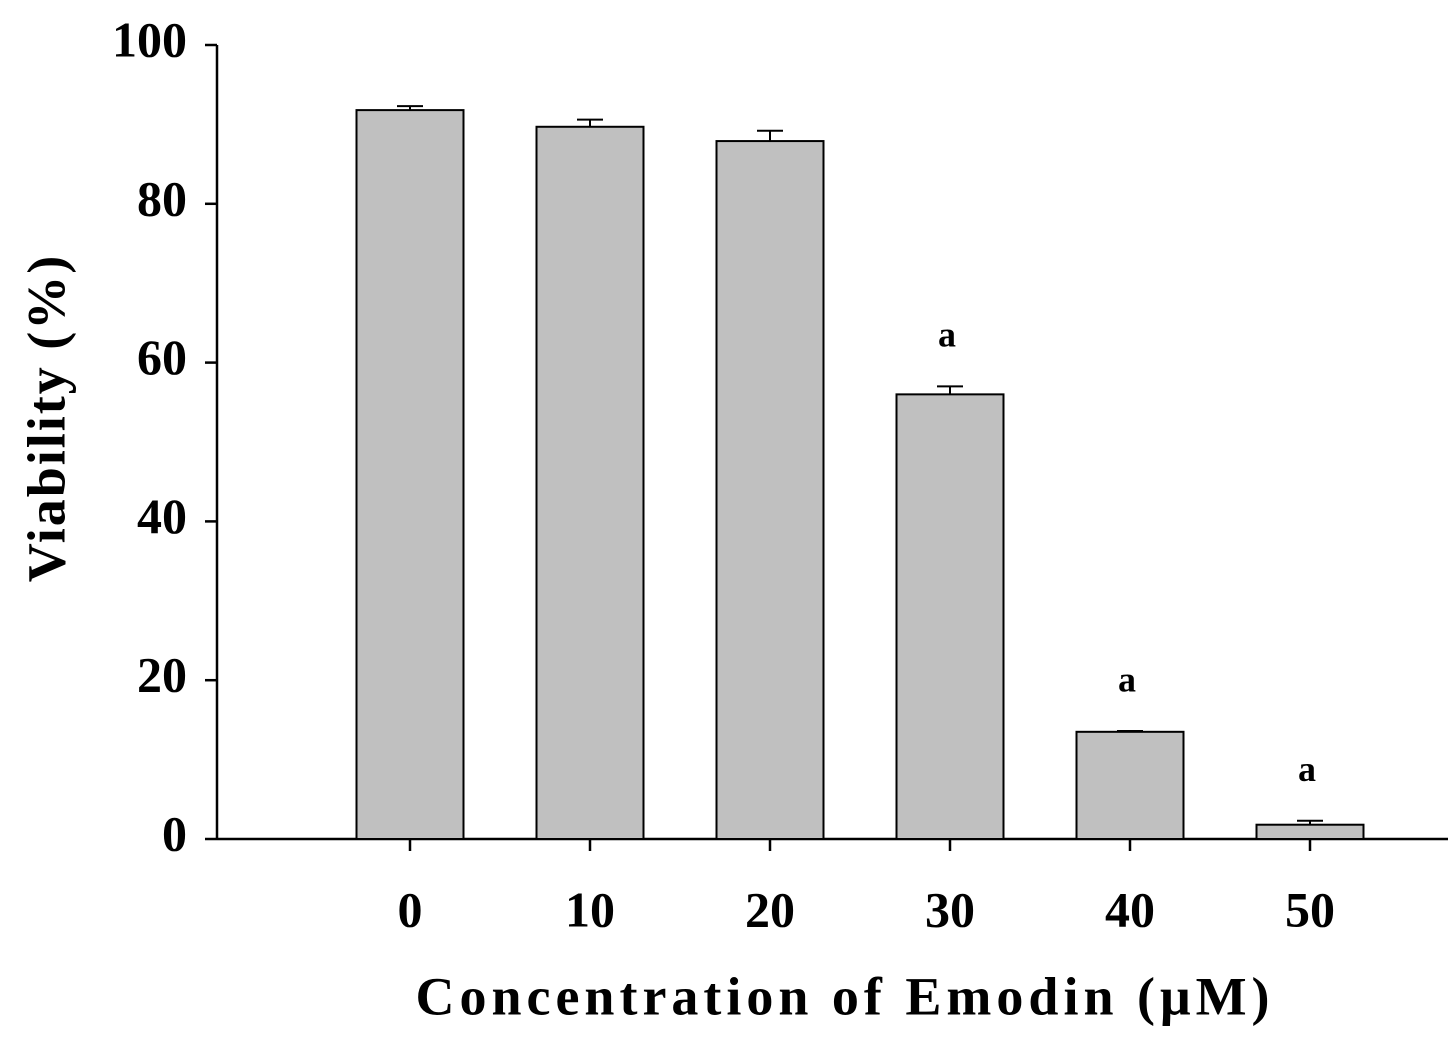  What do you see at coordinates (1310, 909) in the screenshot?
I see `x-tick-label: 50` at bounding box center [1310, 909].